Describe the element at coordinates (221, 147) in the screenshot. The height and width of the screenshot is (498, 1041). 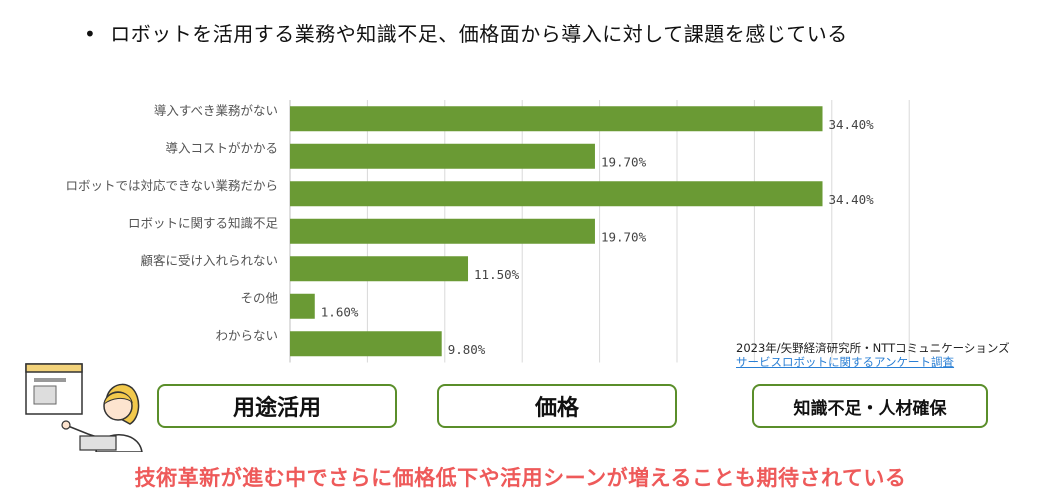
I see `category-label: 導入コストがかかる` at that location.